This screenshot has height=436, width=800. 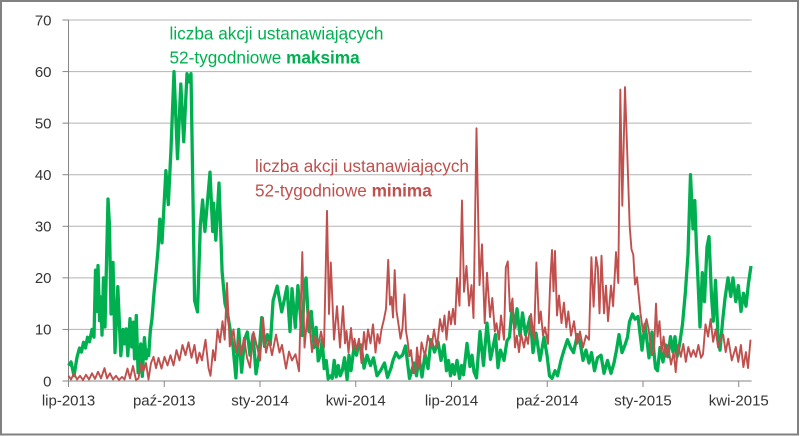 I want to click on svg-text: lip-2014, so click(x=451, y=401).